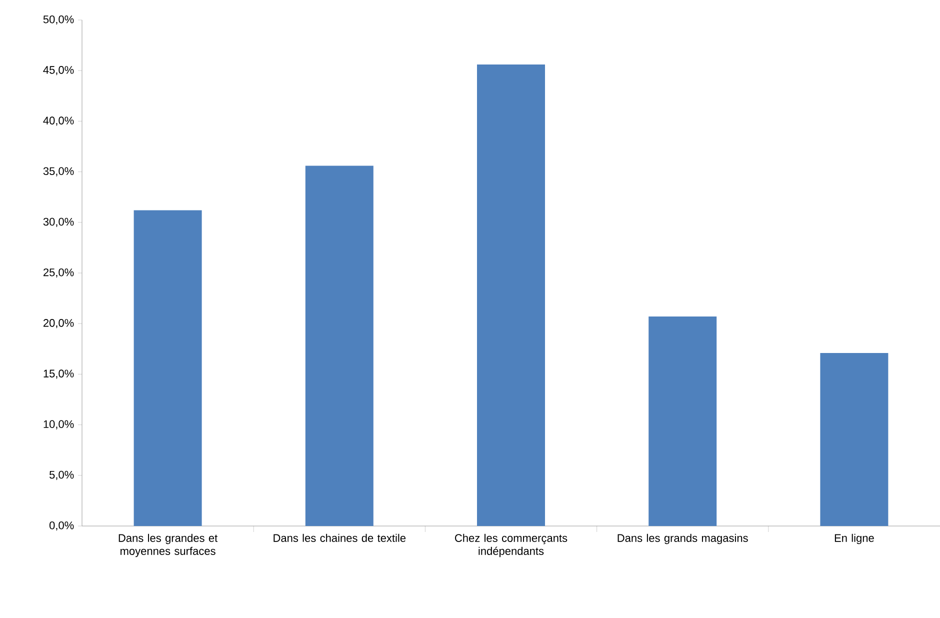 The width and height of the screenshot is (940, 618). Describe the element at coordinates (340, 538) in the screenshot. I see `x-tick-label: Dans les chaines de textile` at that location.